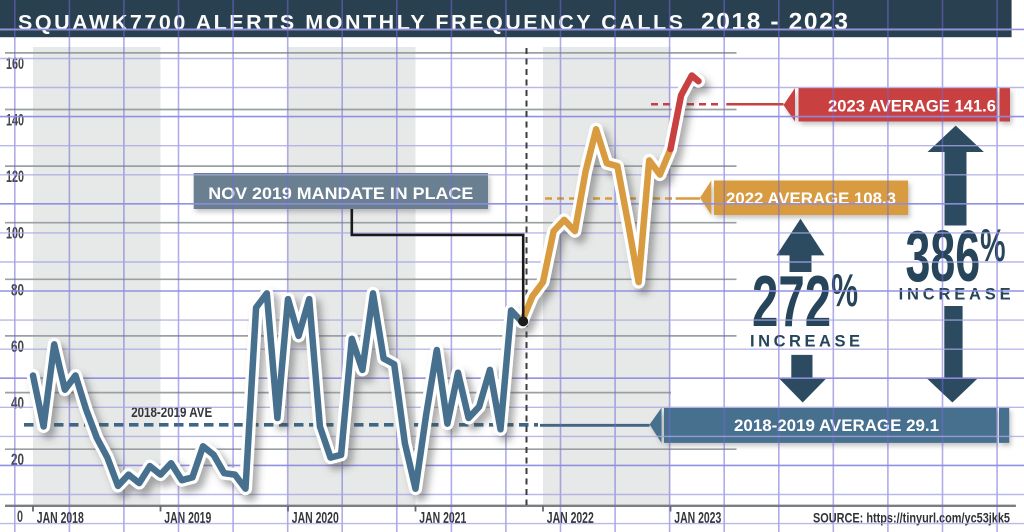 The height and width of the screenshot is (532, 1024). Describe the element at coordinates (187, 518) in the screenshot. I see `svg-text: JAN 2019` at that location.